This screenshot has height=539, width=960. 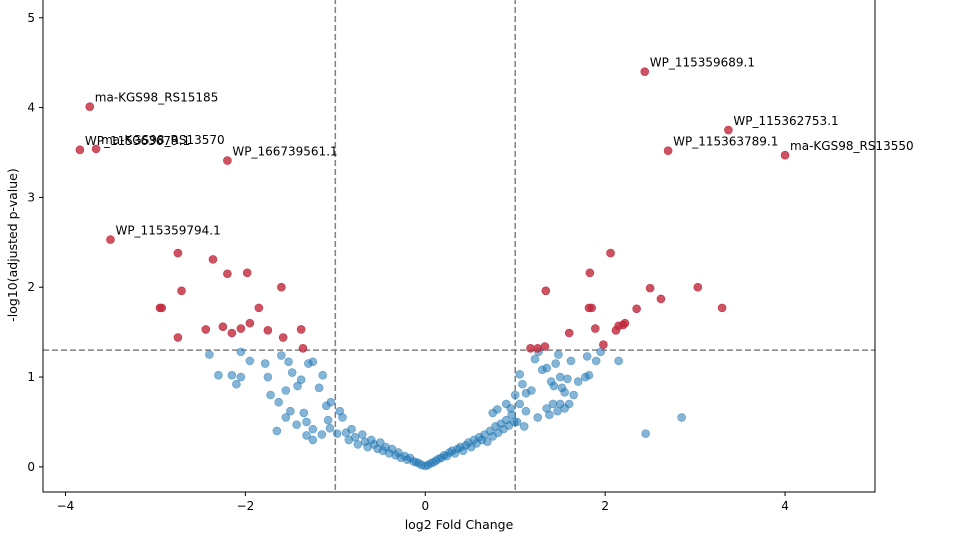 What do you see at coordinates (137, 141) in the screenshot?
I see `point-annotation: WP_115363679.1` at bounding box center [137, 141].